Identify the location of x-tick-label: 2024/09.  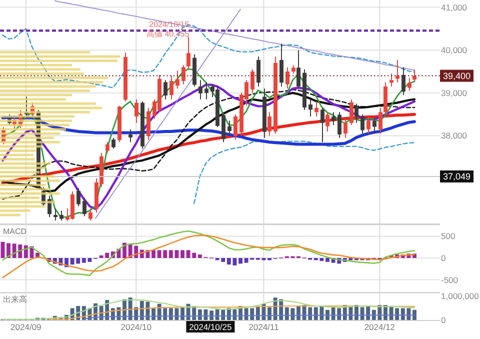
(26, 327).